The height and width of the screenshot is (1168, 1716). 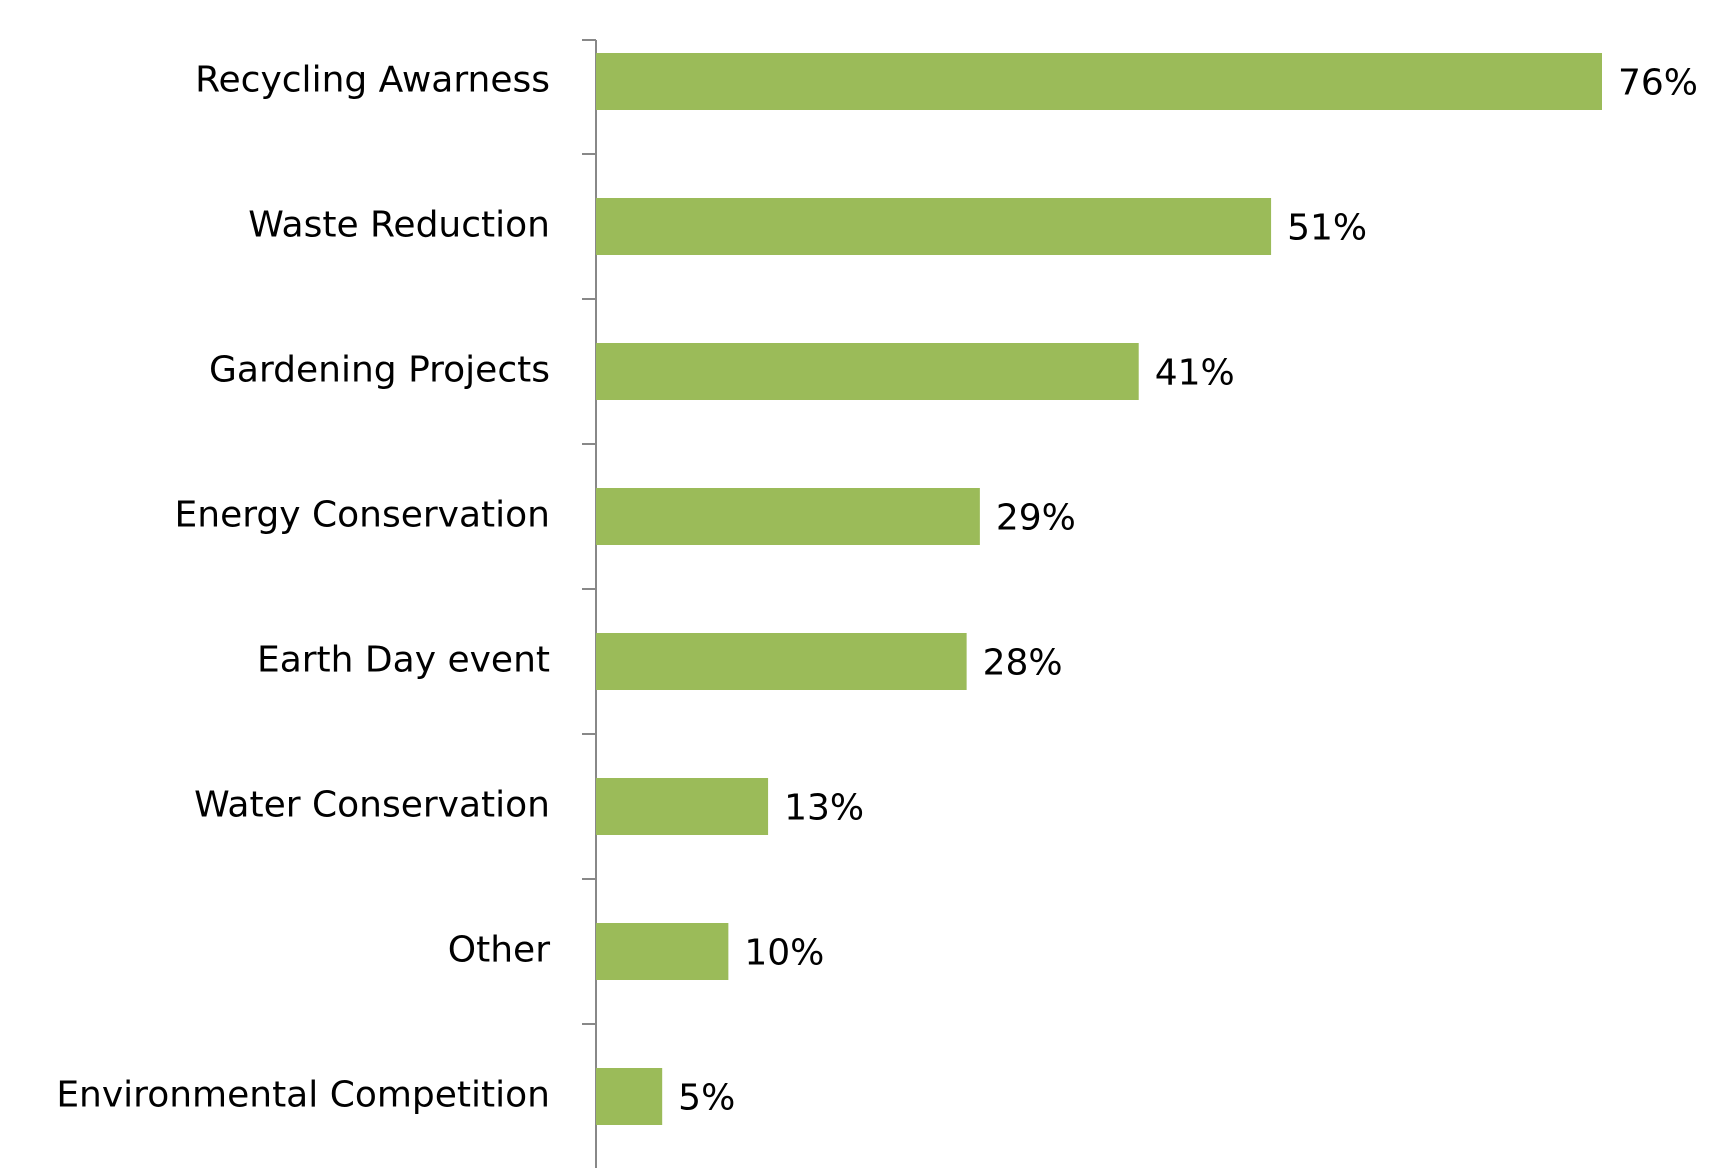 What do you see at coordinates (379, 370) in the screenshot?
I see `y-tick-label: Gardening Projects` at bounding box center [379, 370].